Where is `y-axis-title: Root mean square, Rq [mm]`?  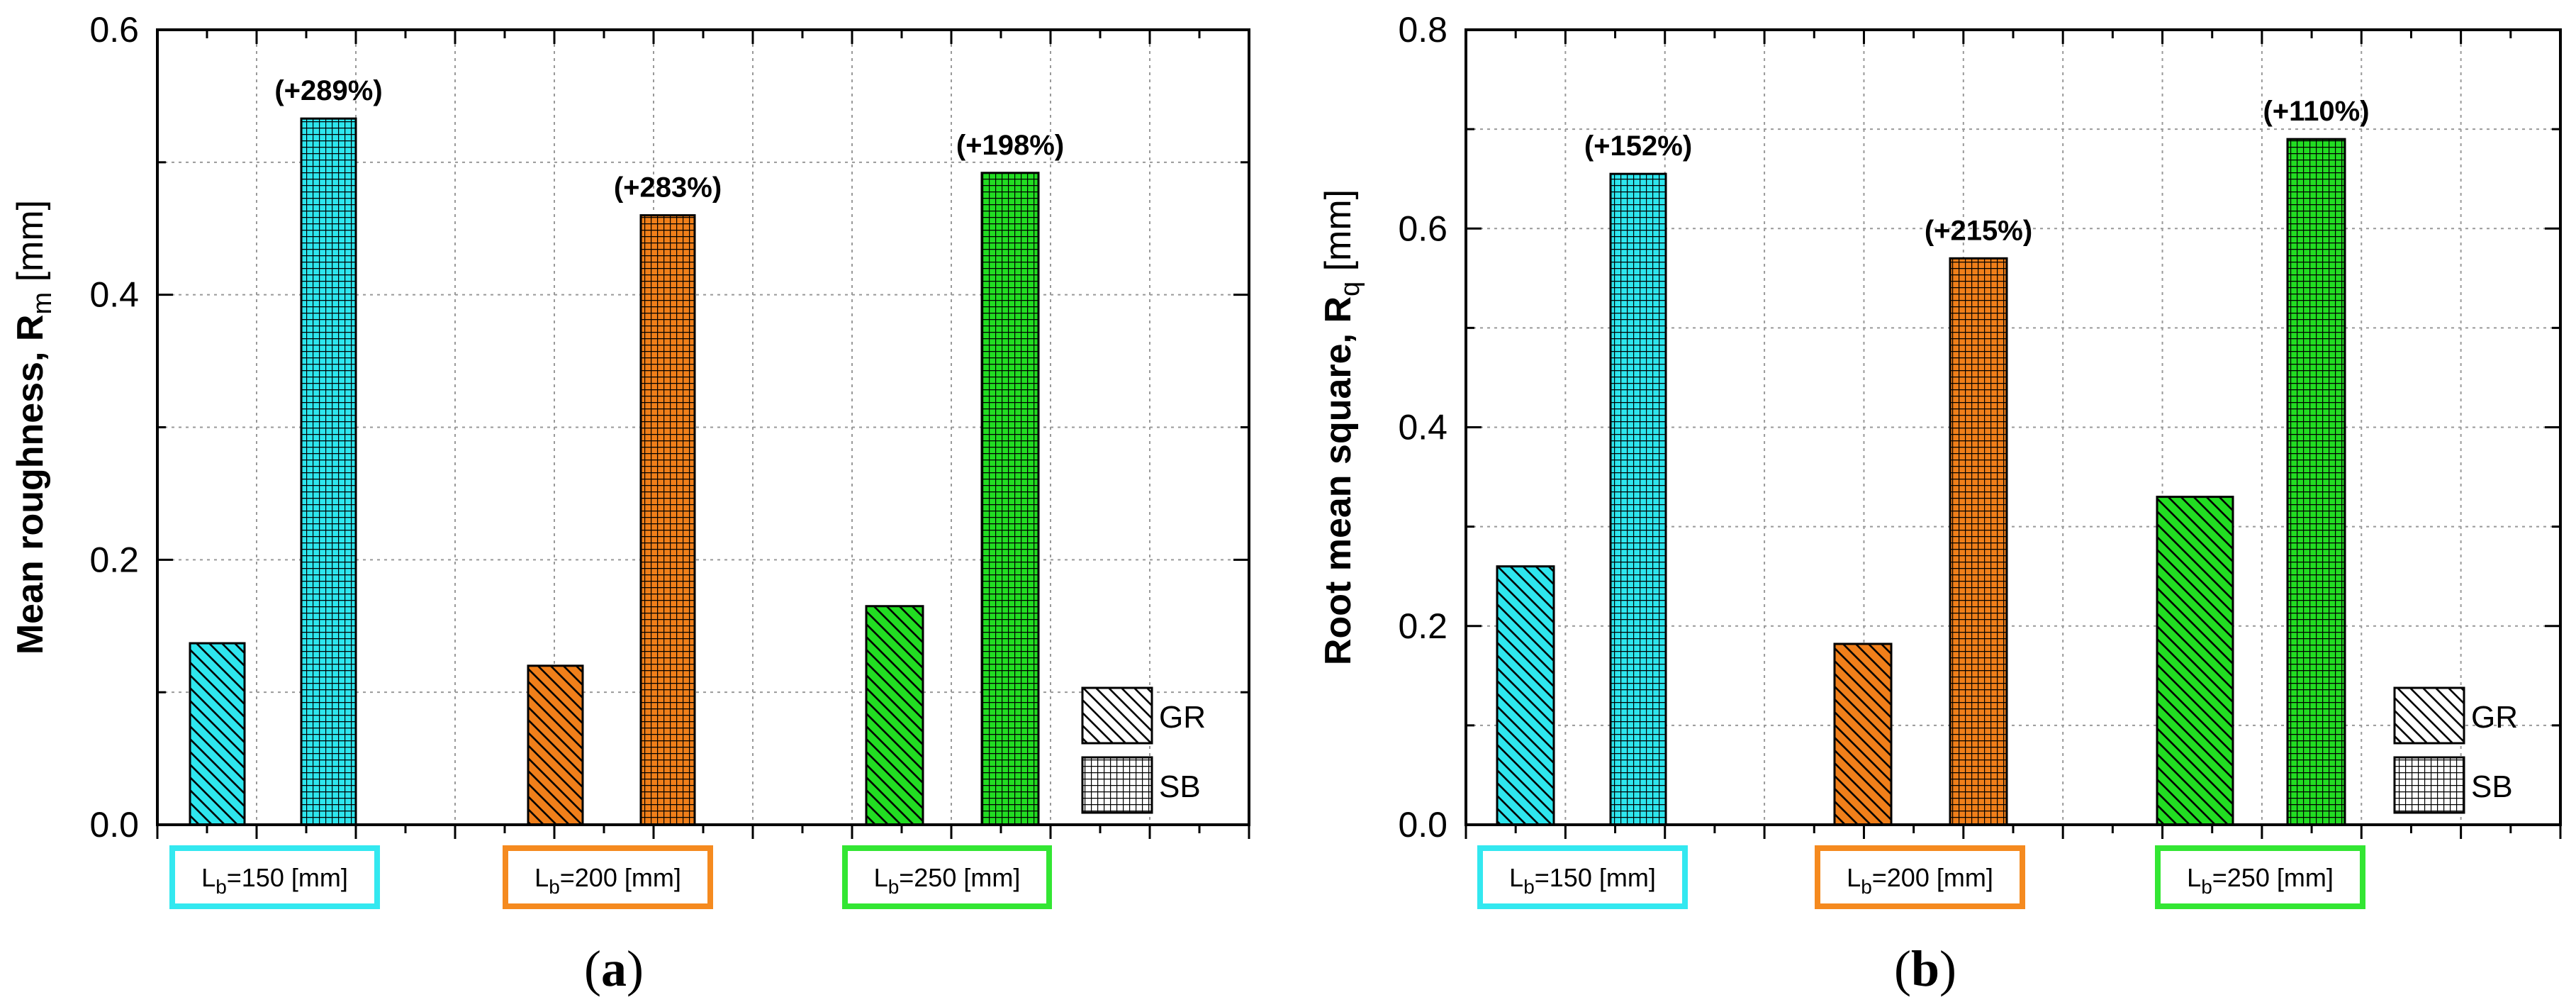
y-axis-title: Root mean square, Rq [mm] is located at coordinates (1342, 427).